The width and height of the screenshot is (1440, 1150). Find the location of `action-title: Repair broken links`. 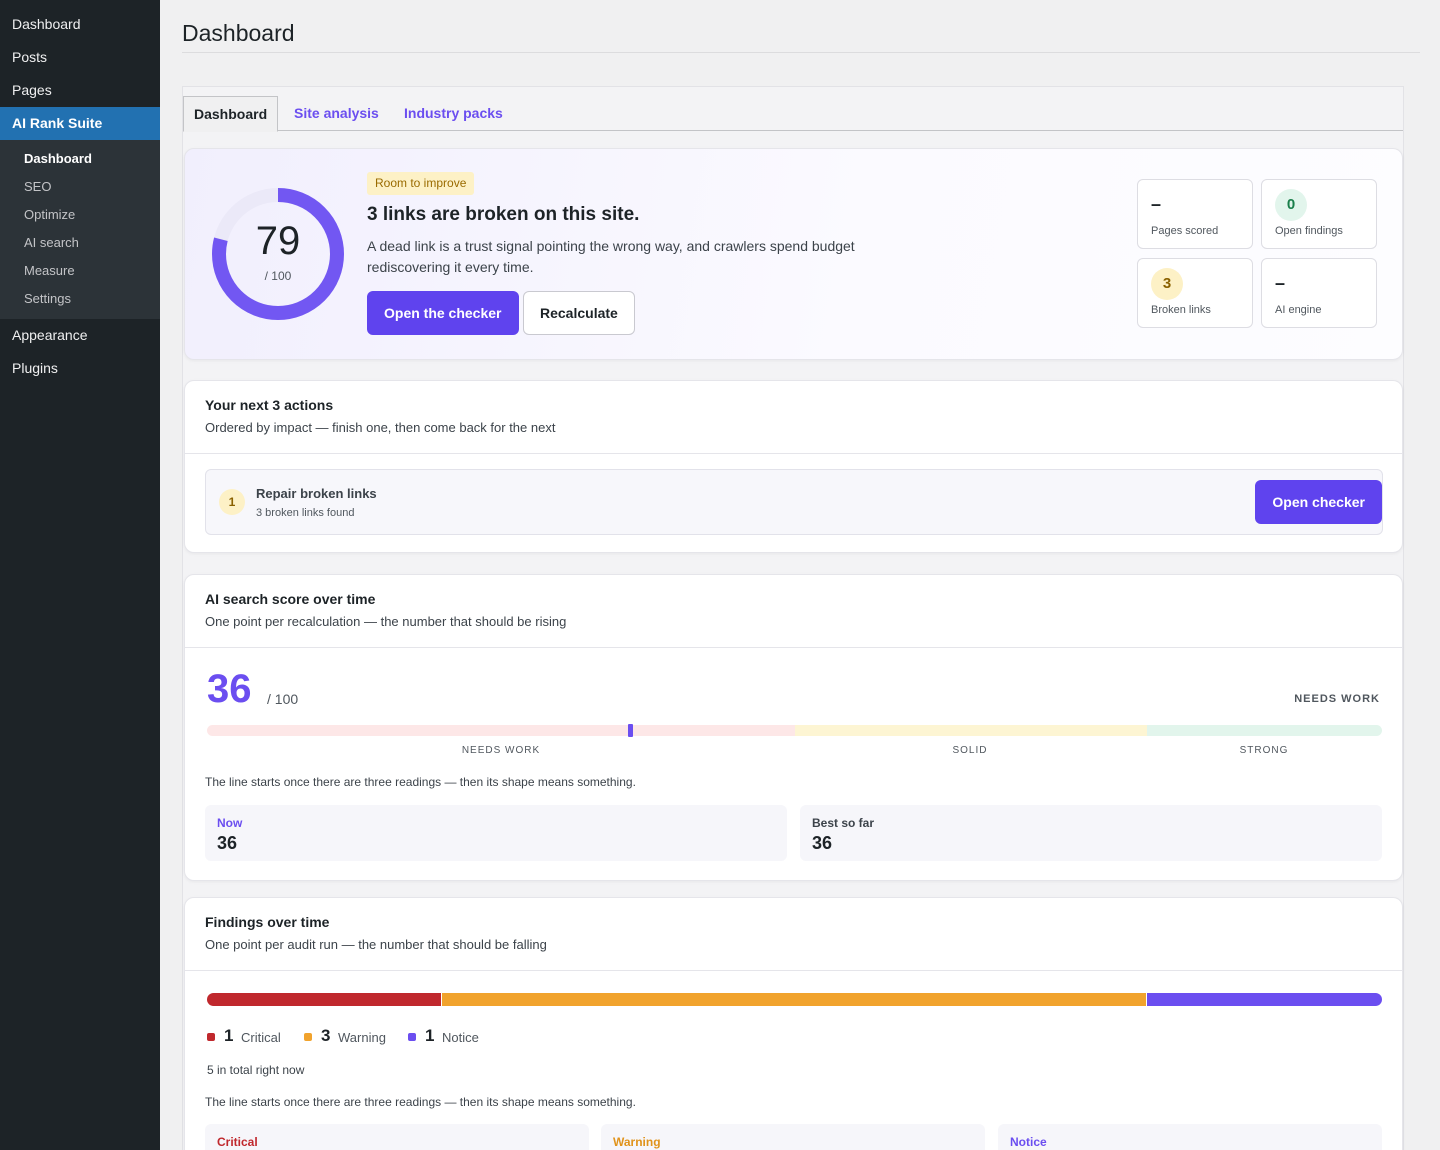

action-title: Repair broken links is located at coordinates (316, 493).